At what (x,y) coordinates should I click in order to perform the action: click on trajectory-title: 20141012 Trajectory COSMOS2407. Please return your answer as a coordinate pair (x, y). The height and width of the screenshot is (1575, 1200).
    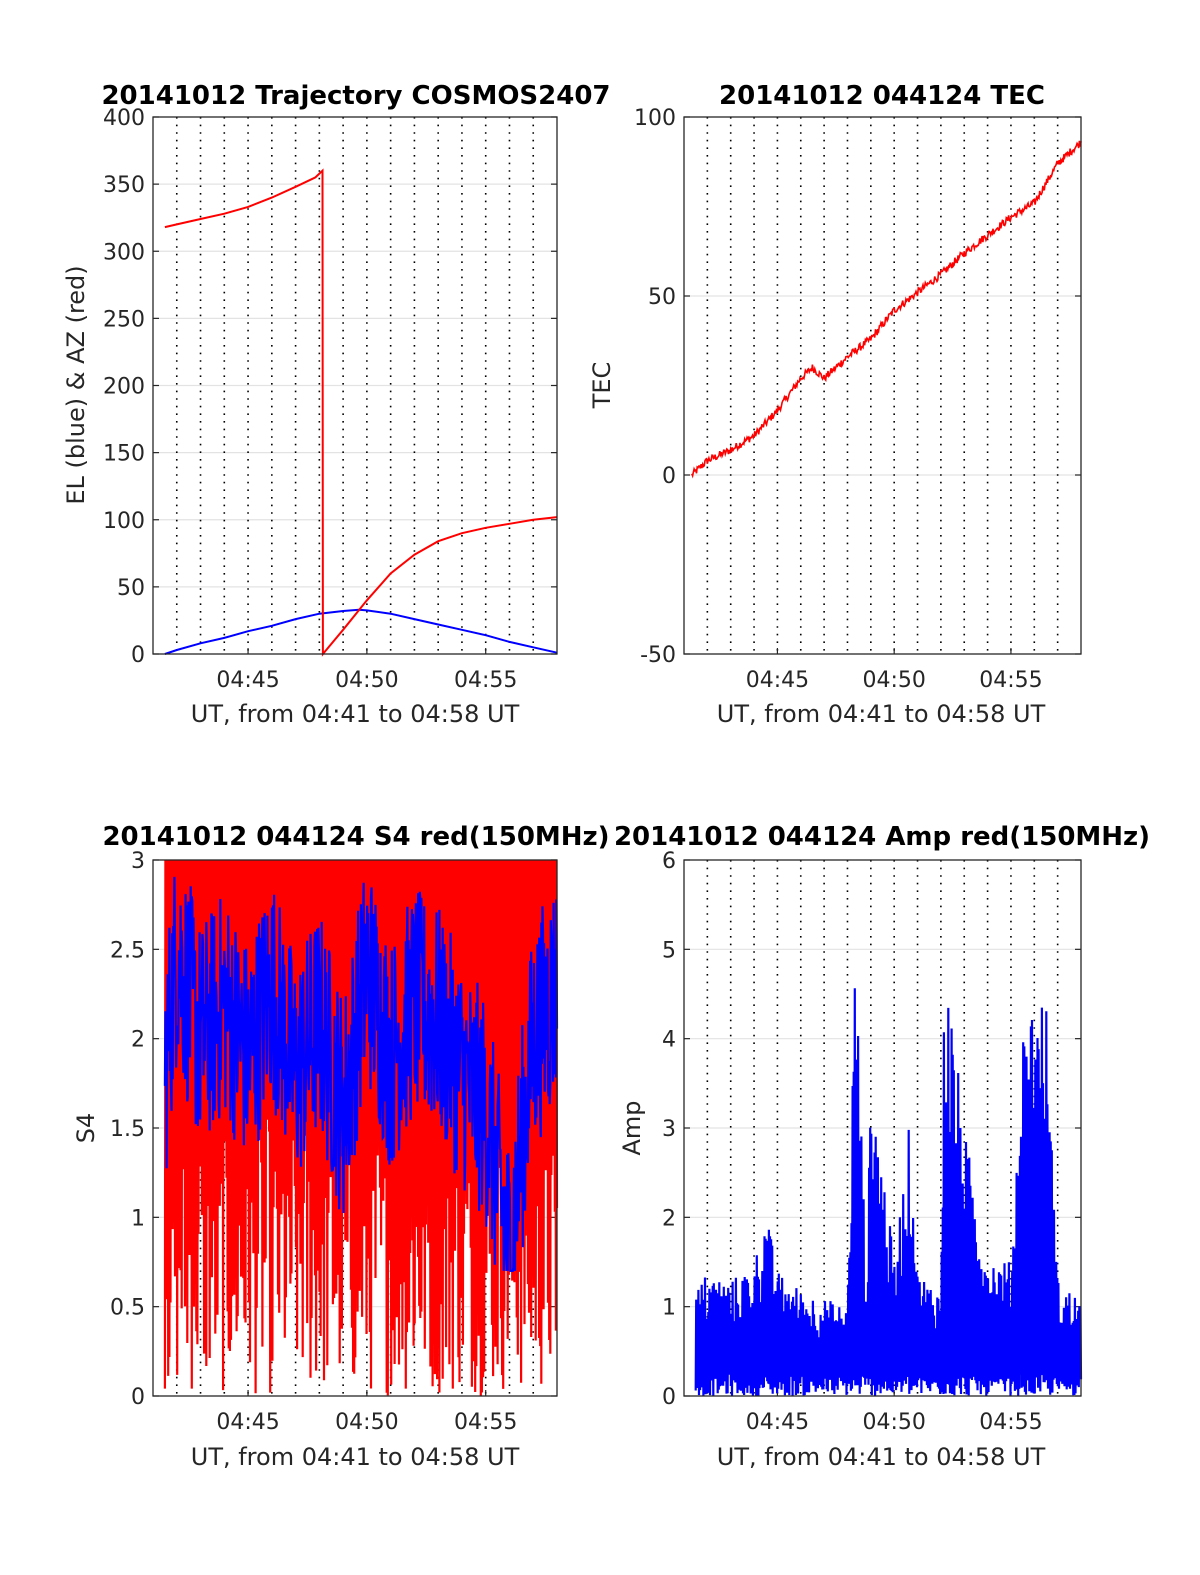
    Looking at the image, I should click on (355, 96).